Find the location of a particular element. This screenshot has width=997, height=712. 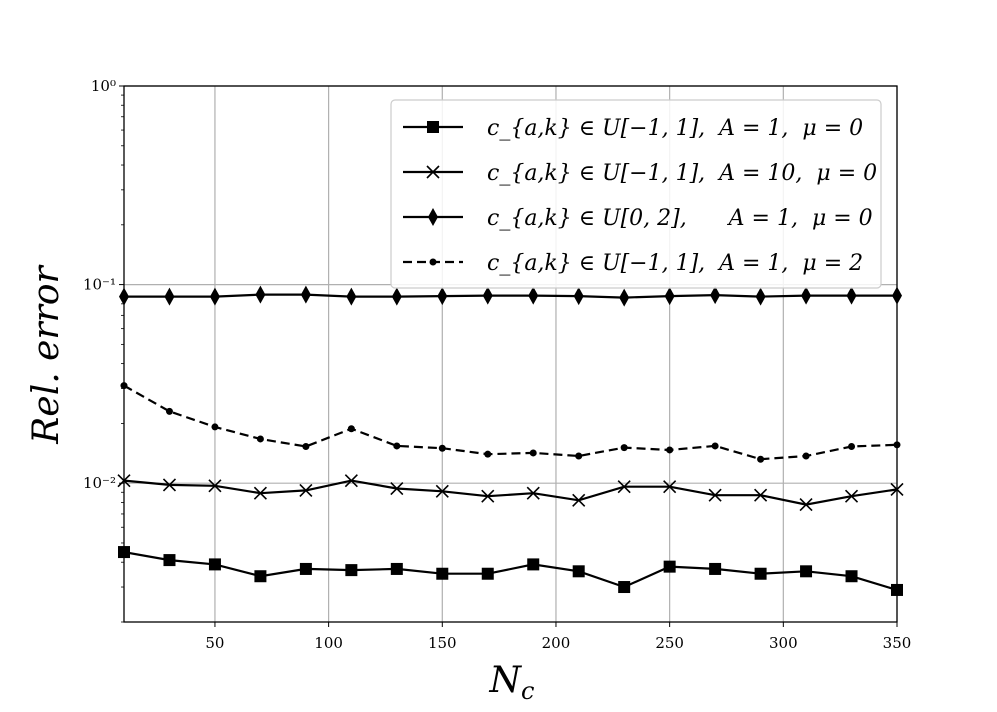

legend-item: c_{a,k} ∈ U[−1, 1], A = 1, μ = 2 is located at coordinates (633, 263).